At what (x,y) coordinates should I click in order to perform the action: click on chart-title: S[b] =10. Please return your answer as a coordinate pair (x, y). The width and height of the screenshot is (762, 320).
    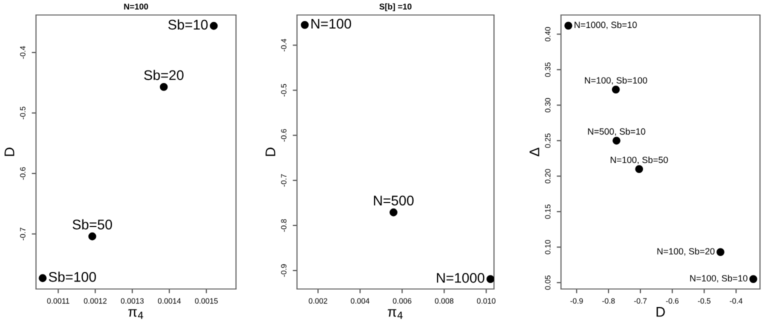
    Looking at the image, I should click on (395, 7).